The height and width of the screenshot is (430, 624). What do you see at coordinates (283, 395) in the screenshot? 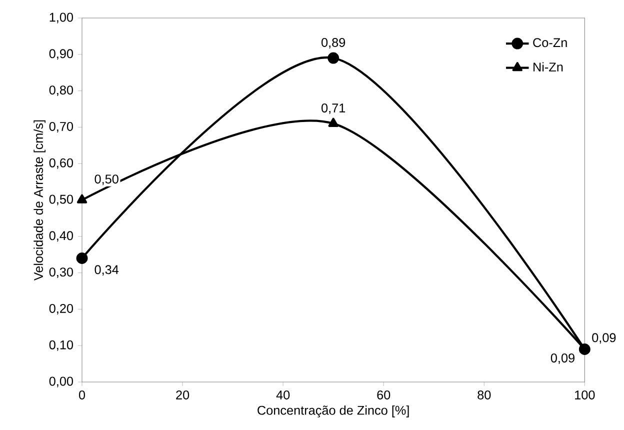
I see `x-tick-label: 40` at bounding box center [283, 395].